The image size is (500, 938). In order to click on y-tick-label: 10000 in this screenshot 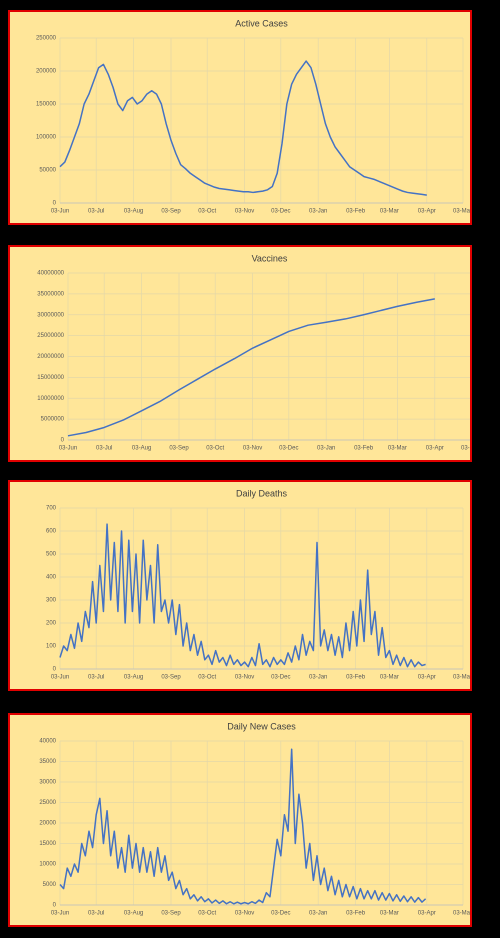, I will do `click(47, 865)`.